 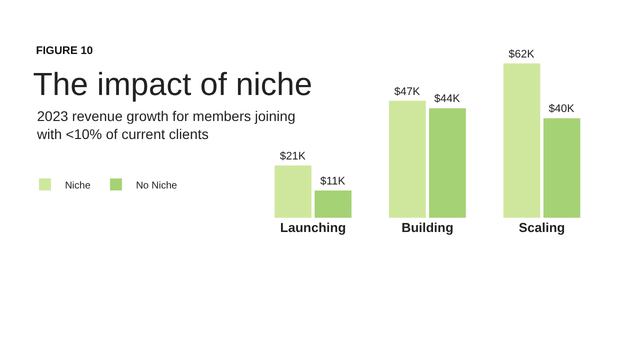 What do you see at coordinates (407, 92) in the screenshot?
I see `data-label: $47K` at bounding box center [407, 92].